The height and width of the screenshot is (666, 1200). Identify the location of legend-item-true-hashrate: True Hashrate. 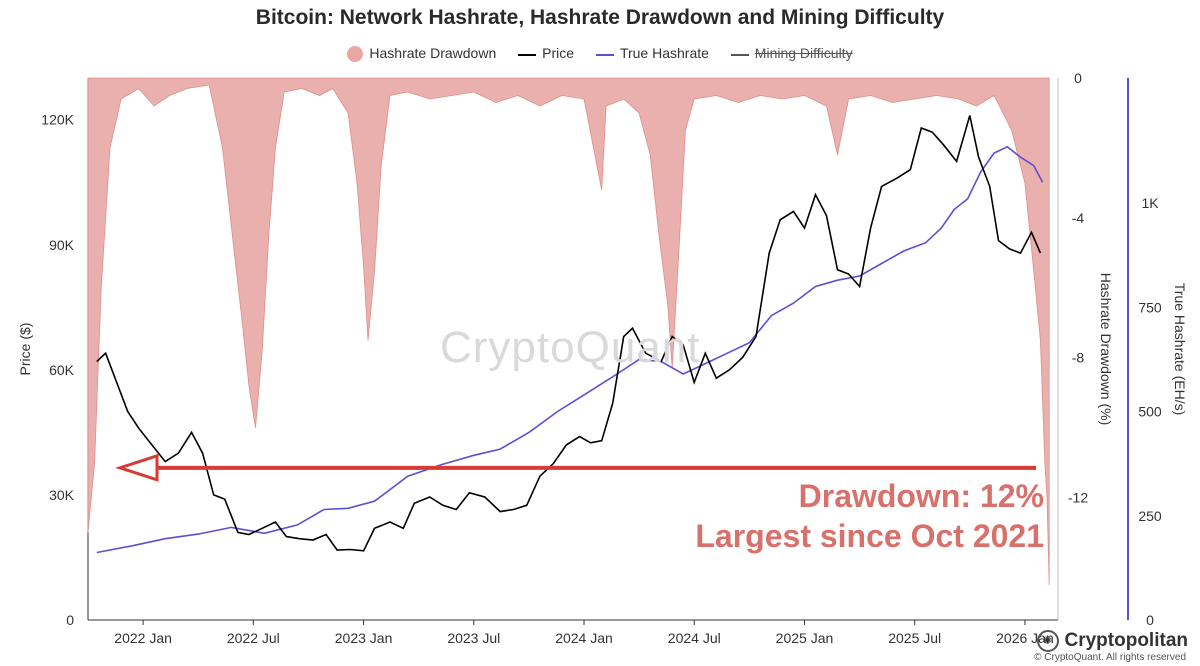
(652, 53).